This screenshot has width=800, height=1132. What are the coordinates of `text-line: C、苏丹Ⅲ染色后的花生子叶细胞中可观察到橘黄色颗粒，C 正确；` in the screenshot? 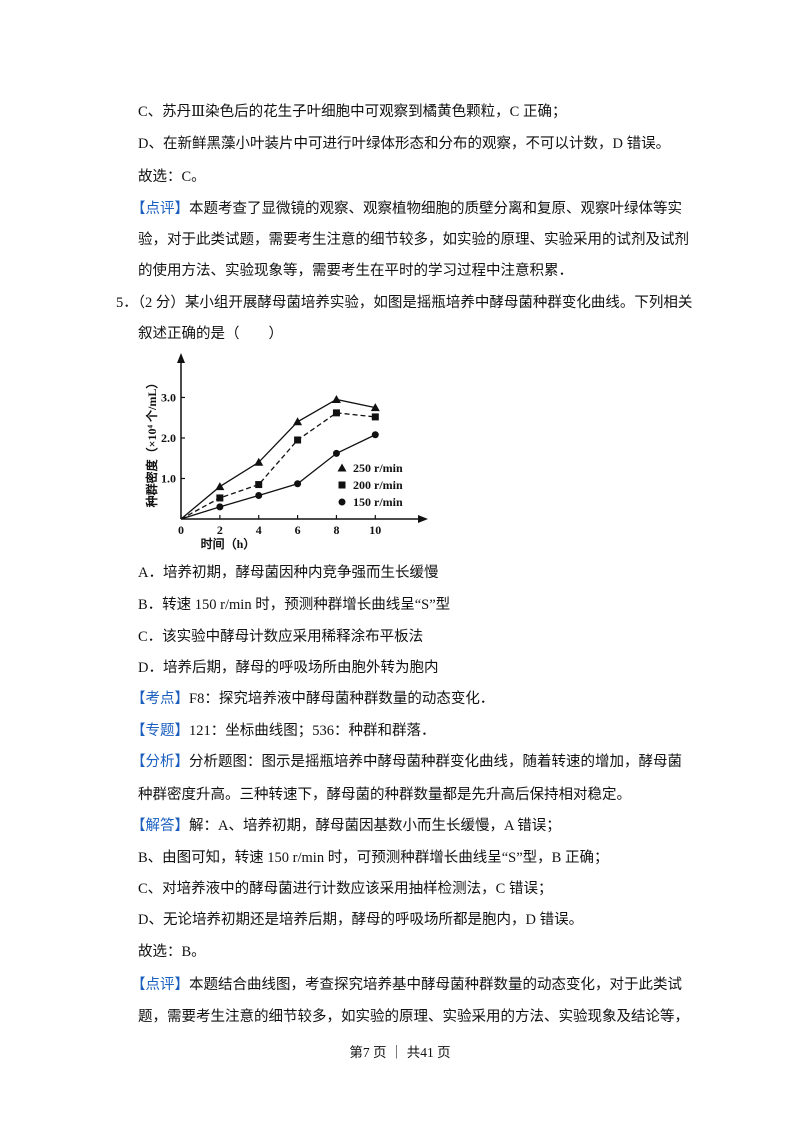 It's located at (352, 112).